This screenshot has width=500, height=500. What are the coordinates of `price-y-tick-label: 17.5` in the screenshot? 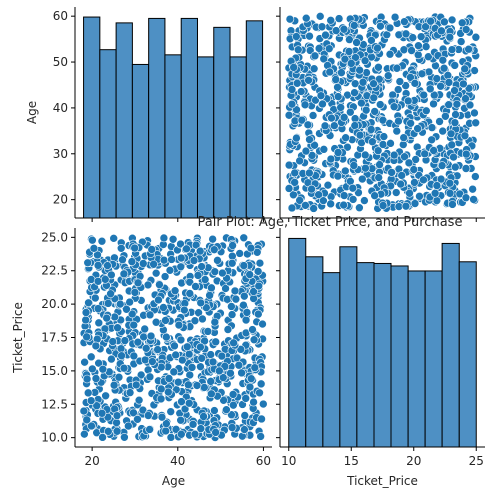 It's located at (54, 338).